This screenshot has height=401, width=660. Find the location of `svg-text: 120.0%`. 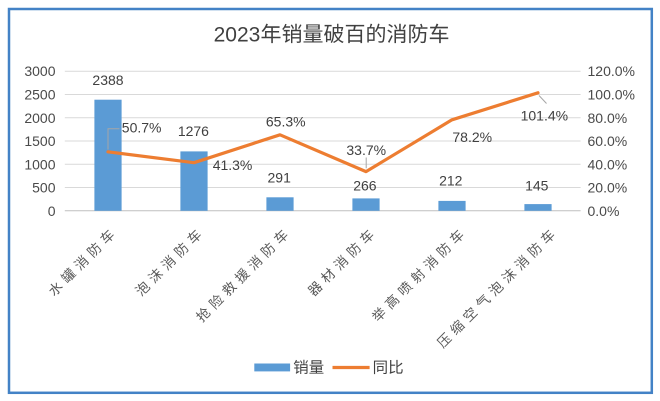

svg-text: 120.0% is located at coordinates (611, 71).